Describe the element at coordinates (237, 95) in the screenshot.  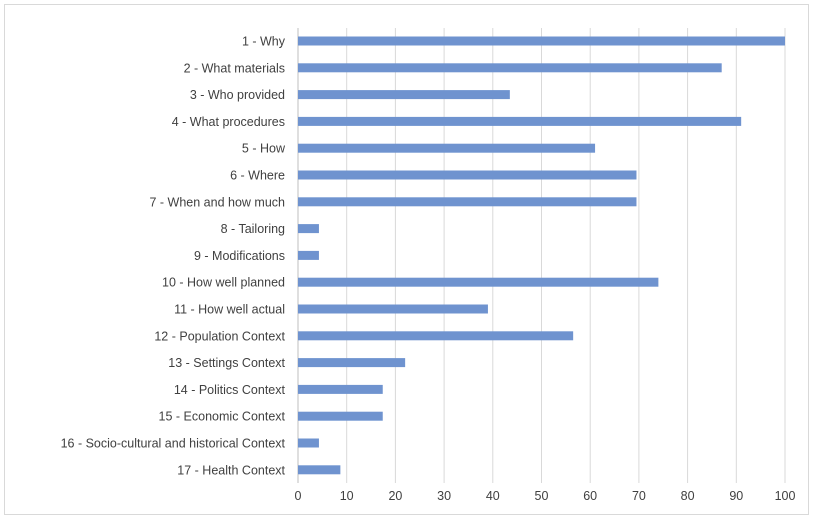
I see `category-label: 3 - Who provided` at that location.